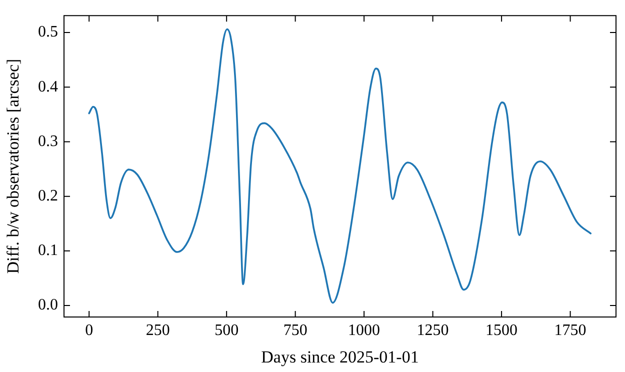 This screenshot has width=625, height=372. I want to click on x-tick-label: 1000, so click(364, 330).